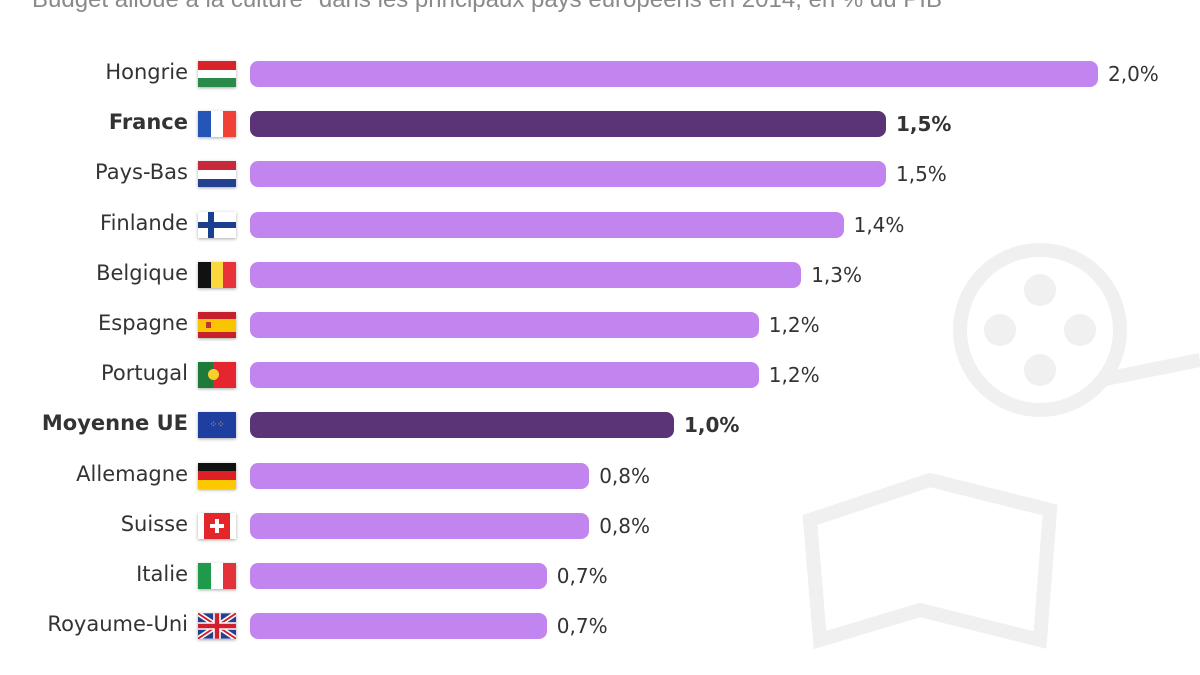 Image resolution: width=1200 pixels, height=675 pixels. Describe the element at coordinates (217, 576) in the screenshot. I see `flag-italy-icon` at that location.